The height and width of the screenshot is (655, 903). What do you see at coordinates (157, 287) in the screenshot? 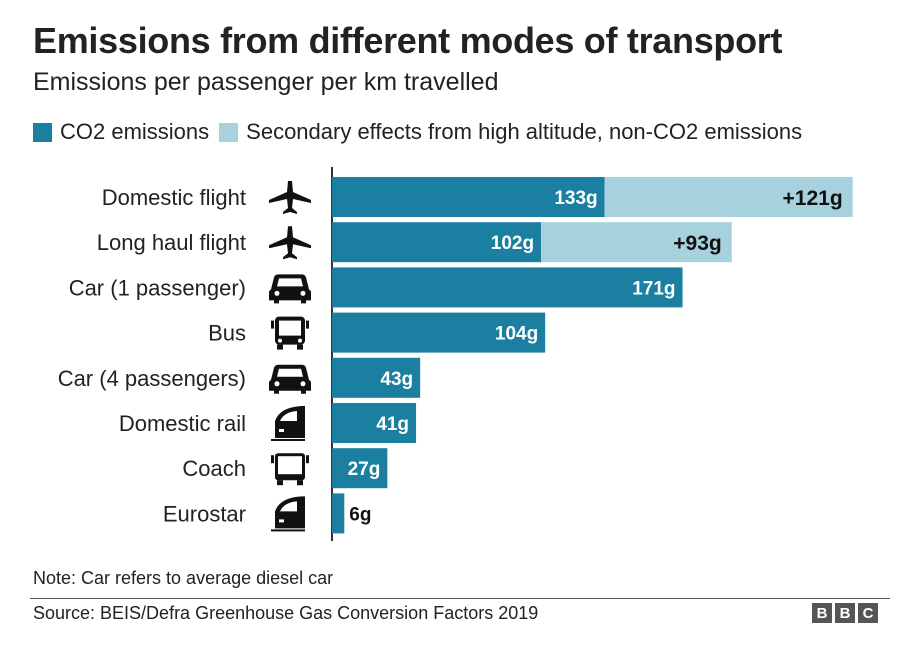
I see `category-label: Car (1 passenger)` at bounding box center [157, 287].